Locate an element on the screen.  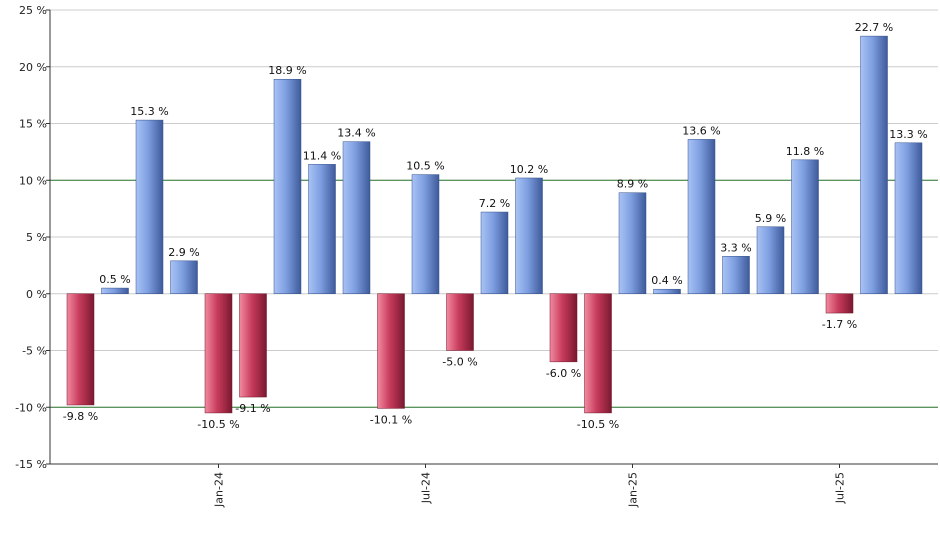
bar-value-label: 5.9 % is located at coordinates (770, 218).